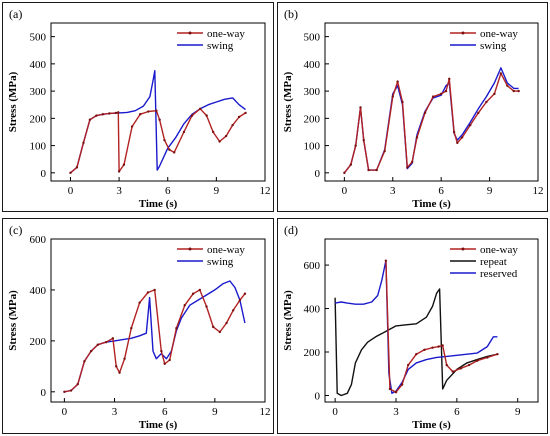 The width and height of the screenshot is (550, 436). I want to click on series-line-repeat-d, so click(416, 342).